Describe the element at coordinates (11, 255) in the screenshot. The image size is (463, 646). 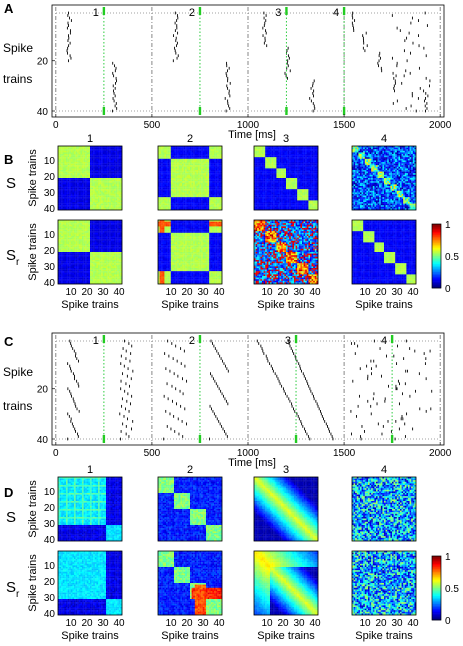
I see `matrix-b-row-sr: S` at that location.